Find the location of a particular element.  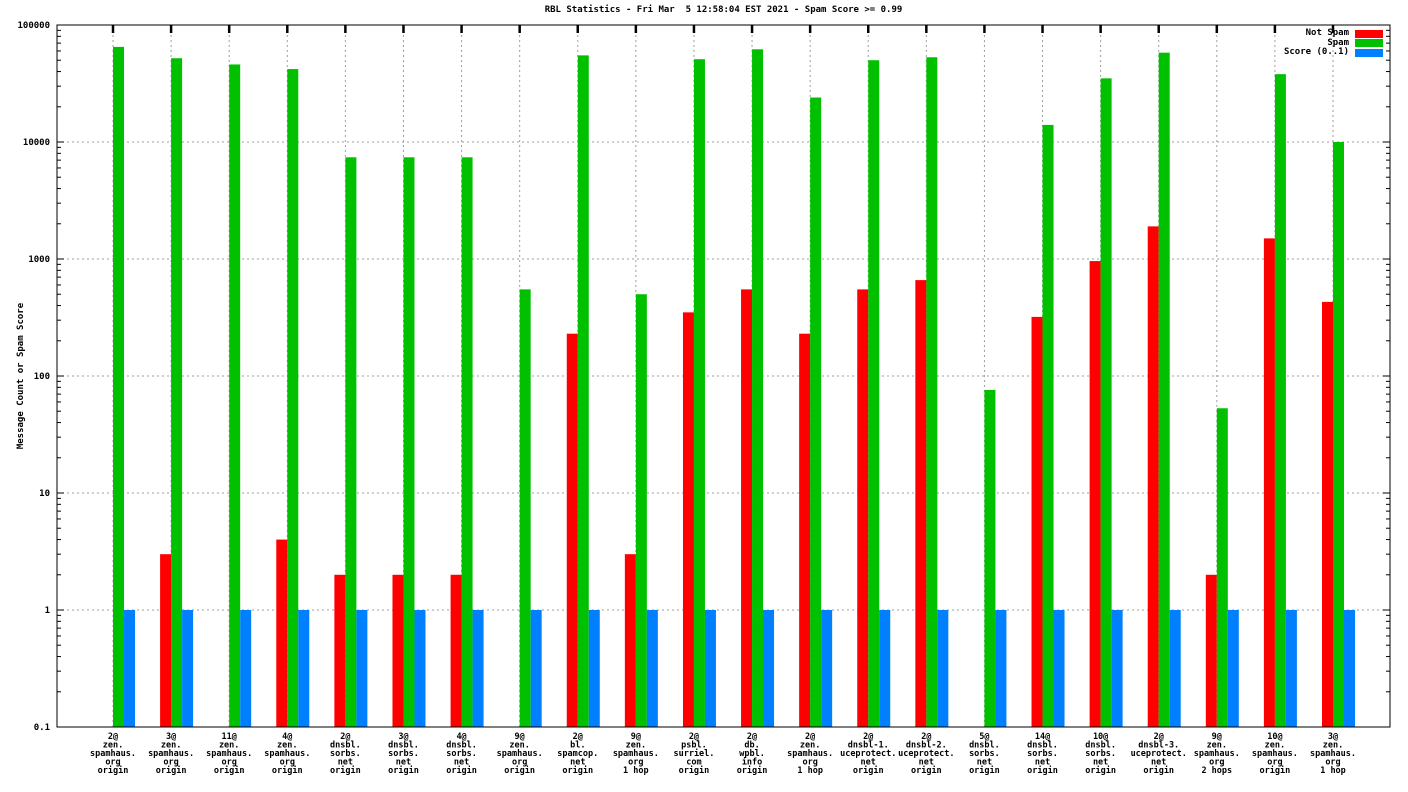

x-category-label: 3@ dnsbl. sorbs. net origin is located at coordinates (403, 754).